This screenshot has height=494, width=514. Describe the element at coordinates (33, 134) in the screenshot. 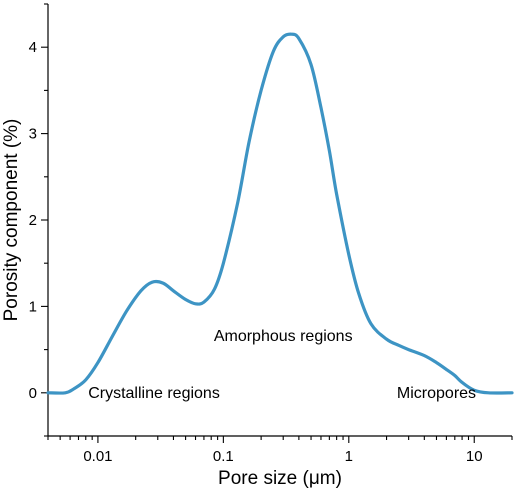

I see `y-tick-label: 3` at that location.